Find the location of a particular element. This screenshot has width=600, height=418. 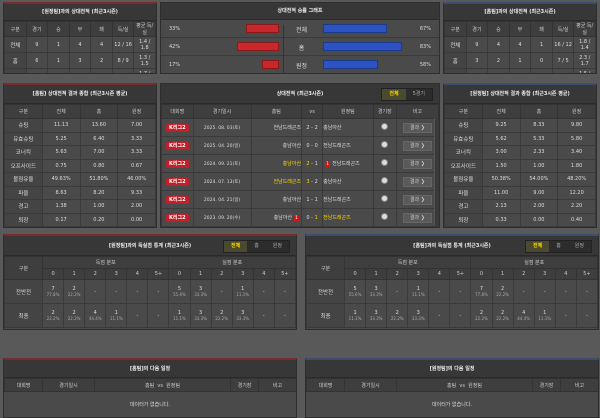

note-cell: 결과 ❯ is located at coordinates (417, 145).